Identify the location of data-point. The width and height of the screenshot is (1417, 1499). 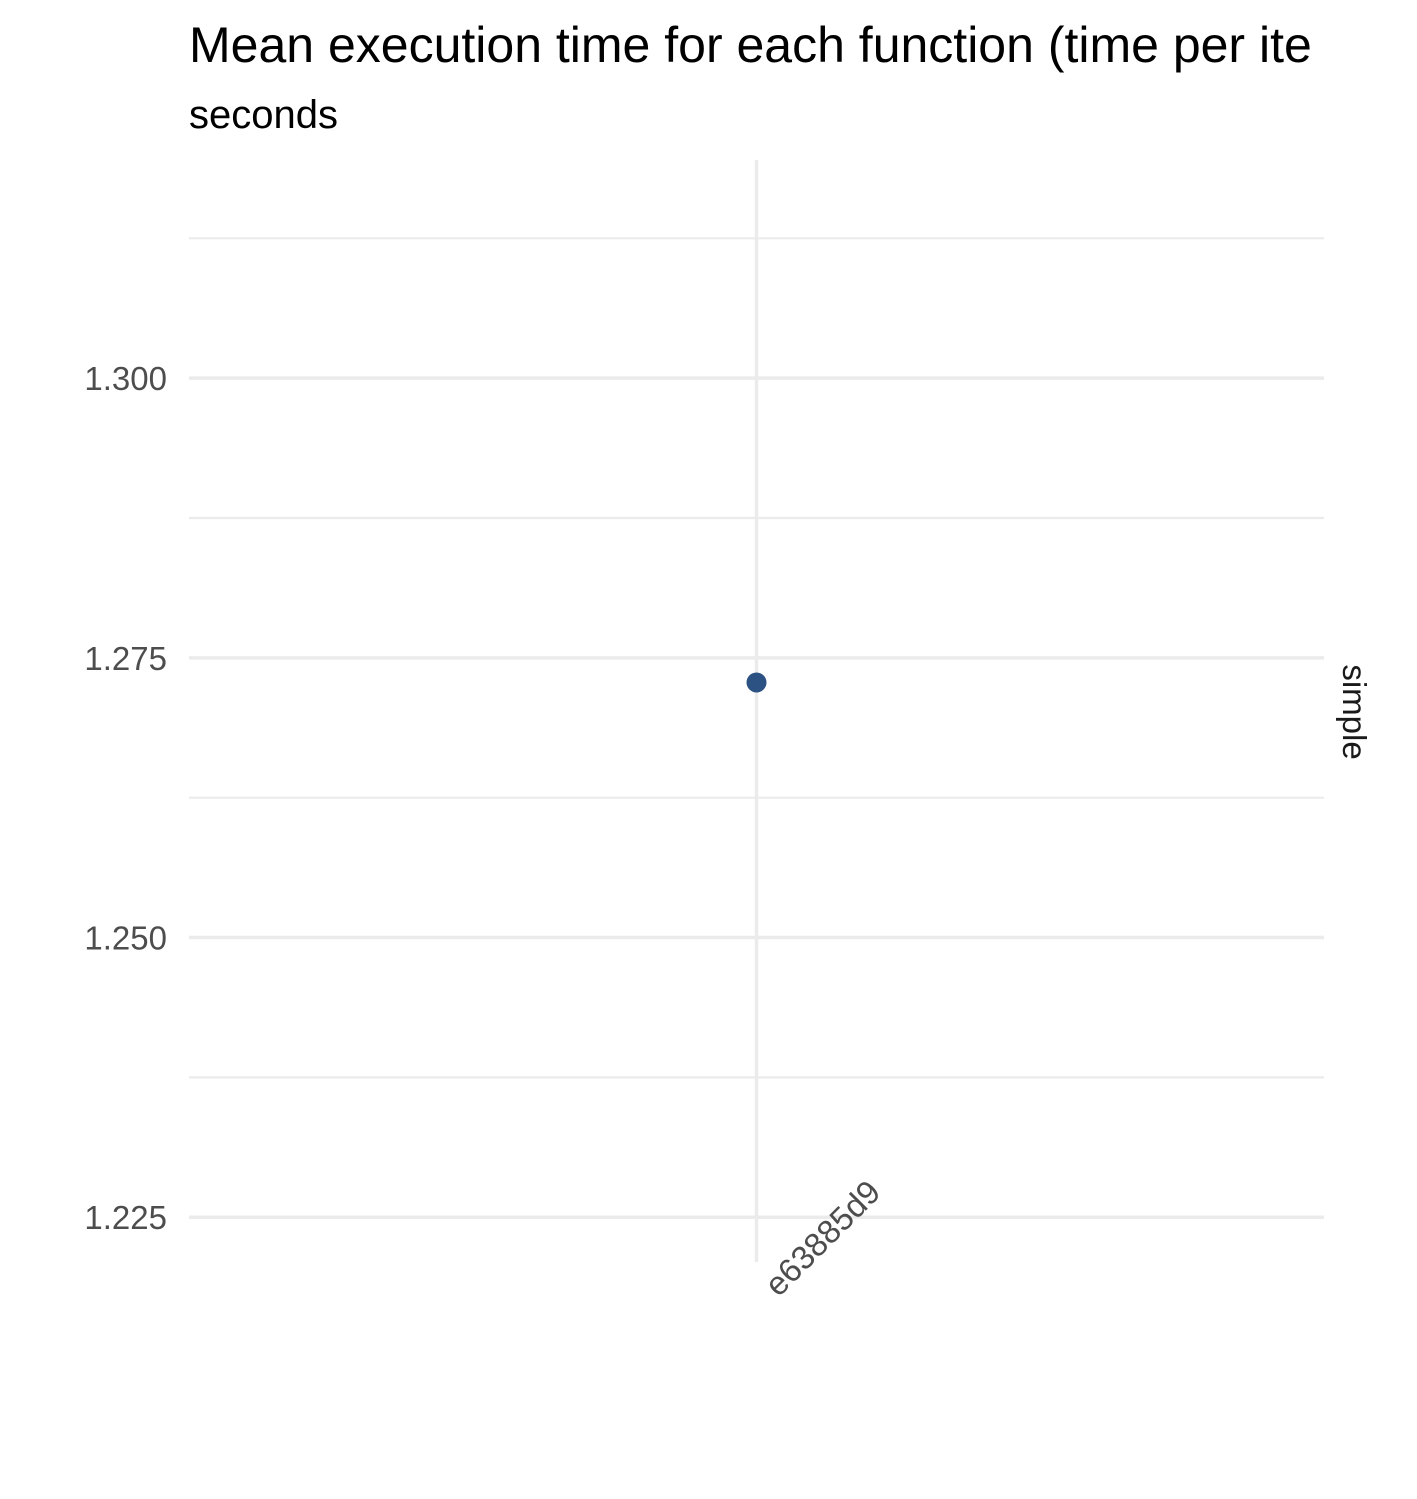
(756, 682).